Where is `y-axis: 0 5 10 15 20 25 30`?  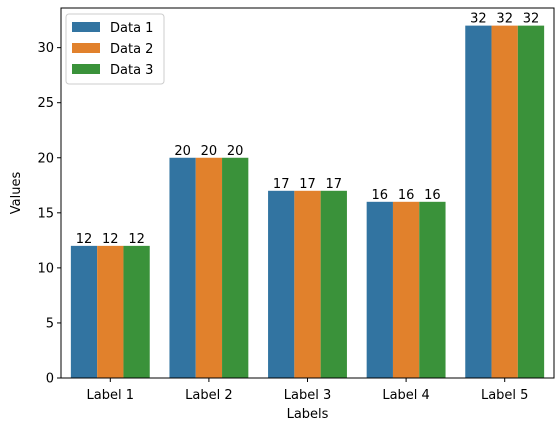 y-axis: 0 5 10 15 20 25 30 is located at coordinates (49, 214).